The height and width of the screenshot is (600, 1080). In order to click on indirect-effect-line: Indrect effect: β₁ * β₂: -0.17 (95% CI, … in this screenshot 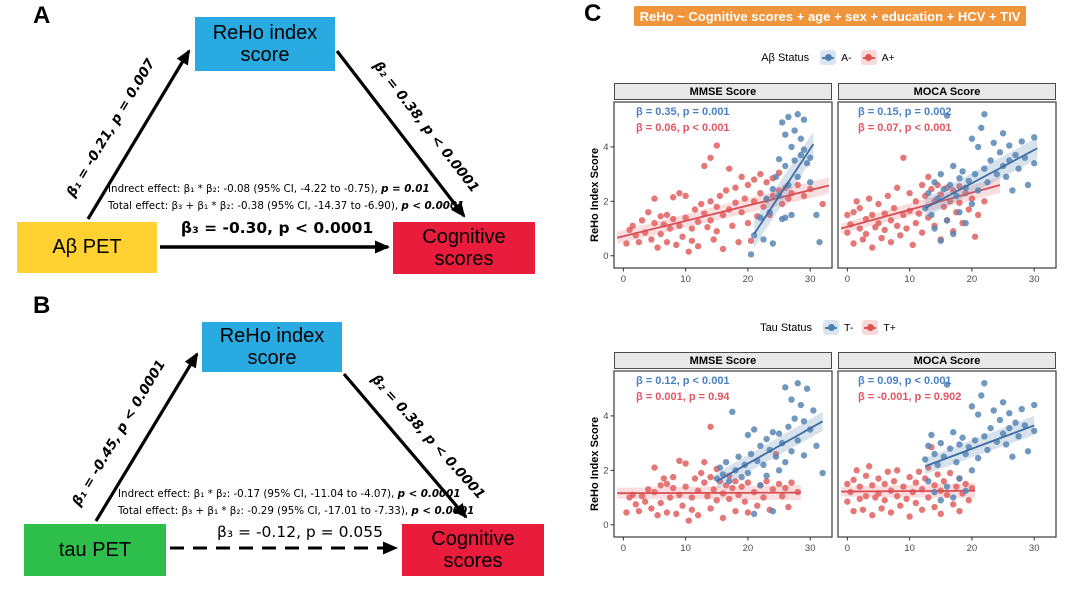, I will do `click(296, 494)`.